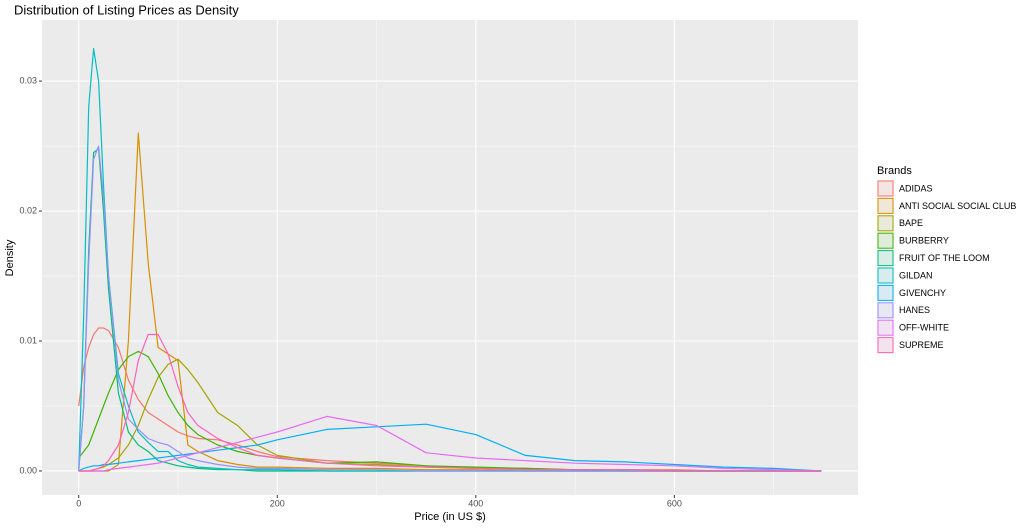 Image resolution: width=1024 pixels, height=528 pixels. What do you see at coordinates (924, 328) in the screenshot?
I see `legend-label: OFF-WHITE` at bounding box center [924, 328].